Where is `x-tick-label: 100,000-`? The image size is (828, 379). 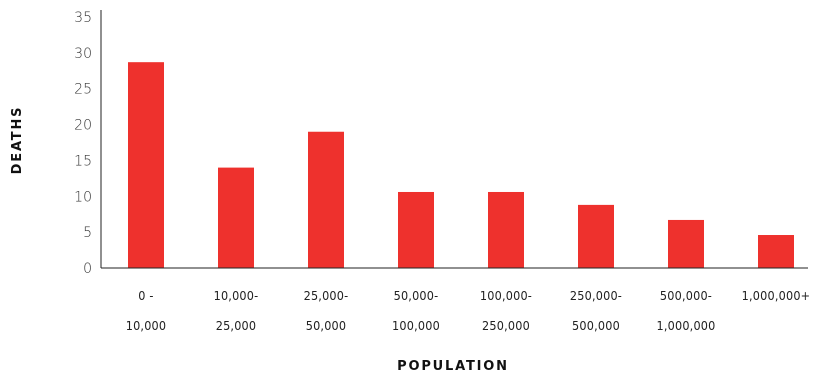 x-tick-label: 100,000- is located at coordinates (506, 295).